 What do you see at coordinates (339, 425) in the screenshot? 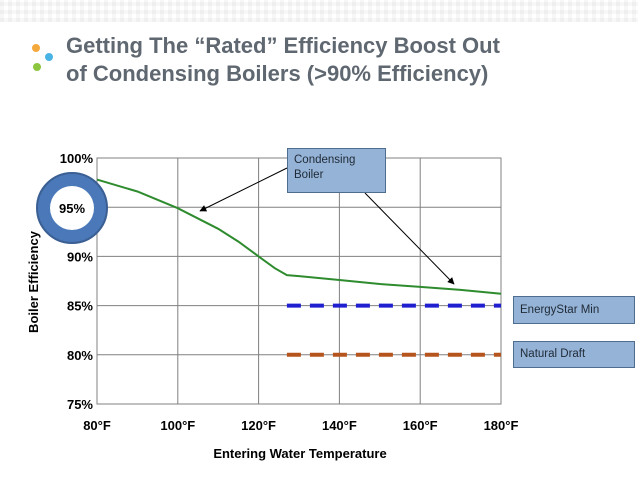
I see `x-tick-label: 140°F` at bounding box center [339, 425].